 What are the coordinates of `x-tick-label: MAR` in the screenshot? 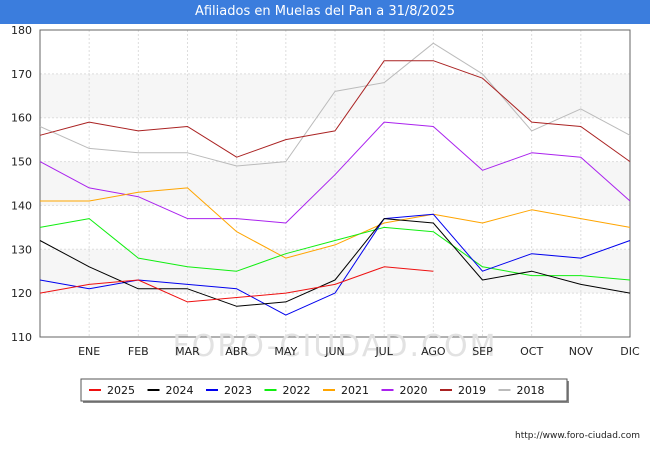 It's located at (187, 351).